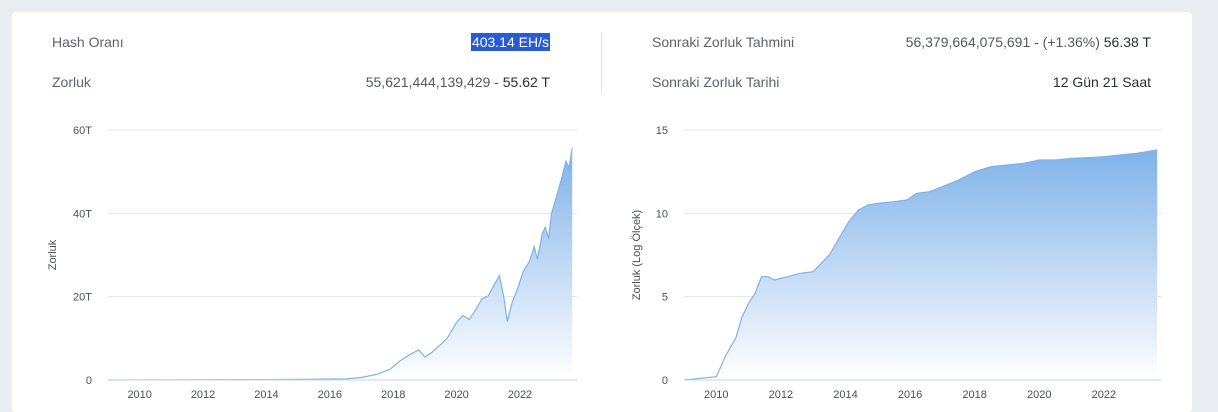  I want to click on difficulty-x-tick: 2022, so click(520, 394).